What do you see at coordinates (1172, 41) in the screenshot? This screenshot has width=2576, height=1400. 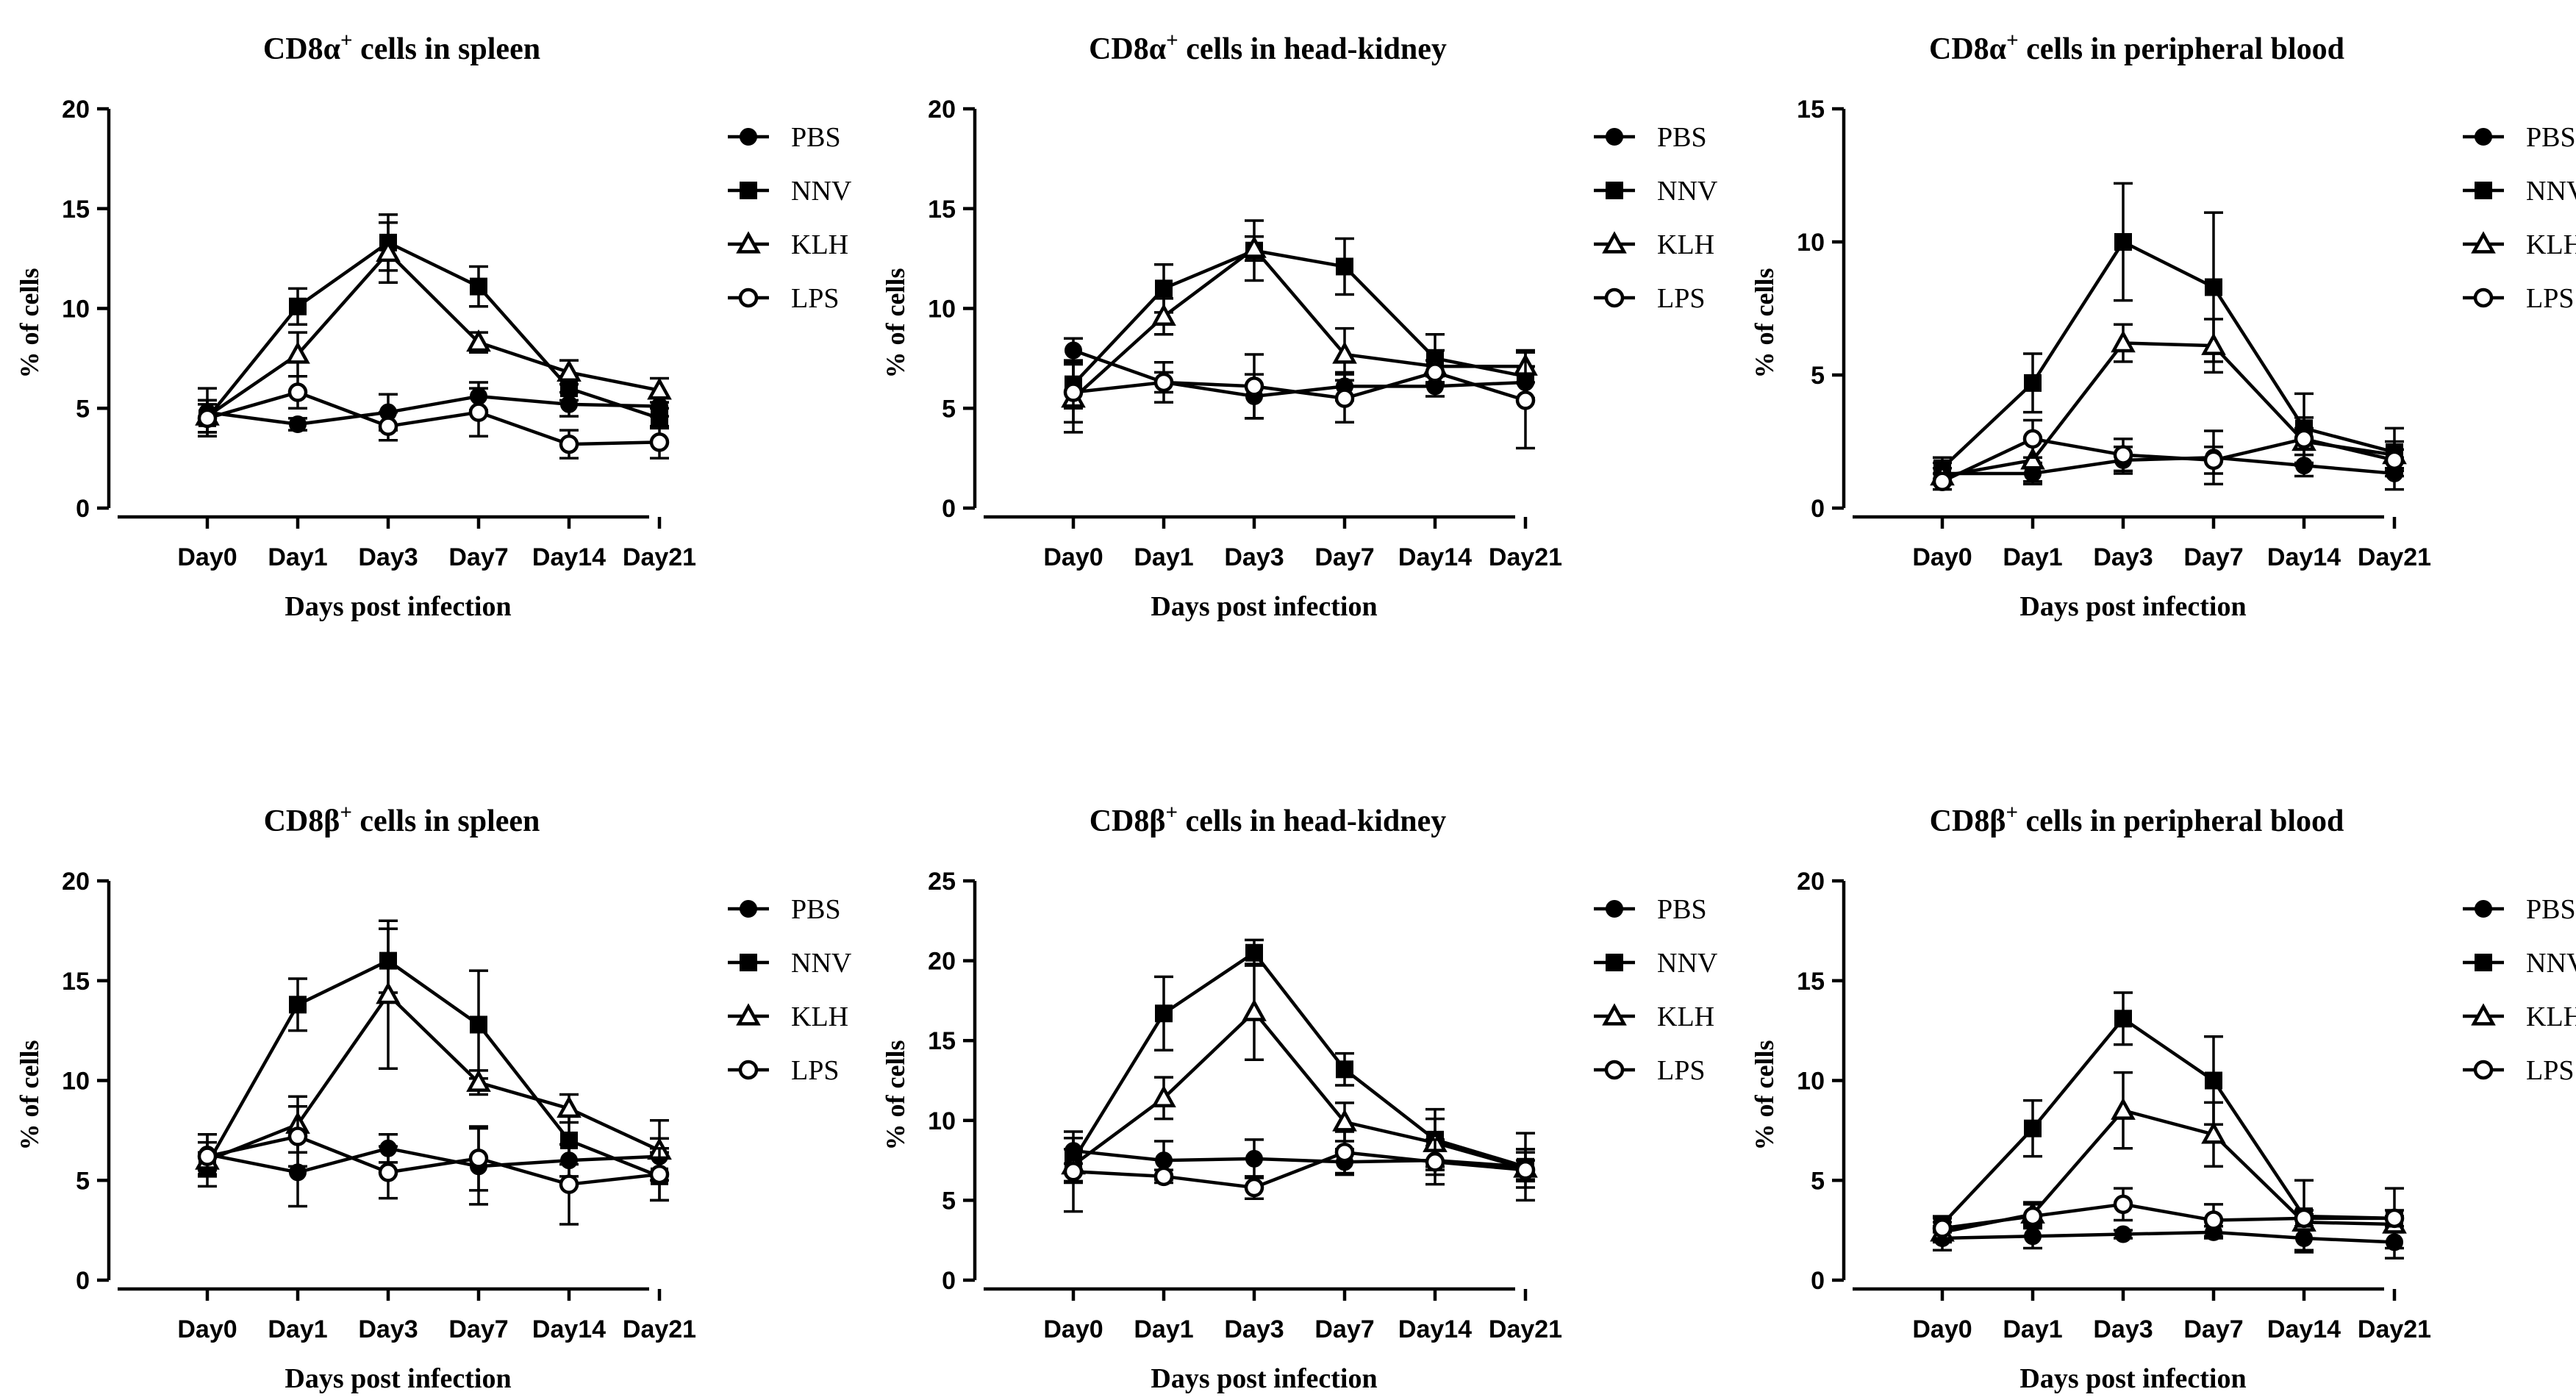 I see `chart-title-sup: +` at bounding box center [1172, 41].